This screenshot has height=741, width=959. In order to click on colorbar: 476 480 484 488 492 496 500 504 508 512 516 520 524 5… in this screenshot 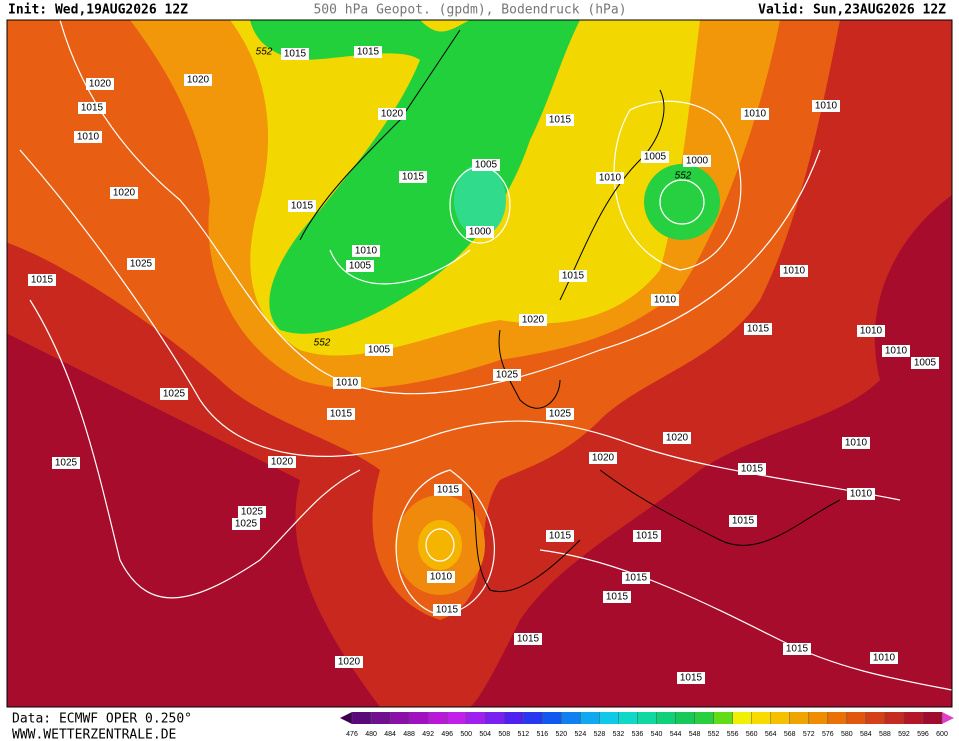, I will do `click(647, 725)`.